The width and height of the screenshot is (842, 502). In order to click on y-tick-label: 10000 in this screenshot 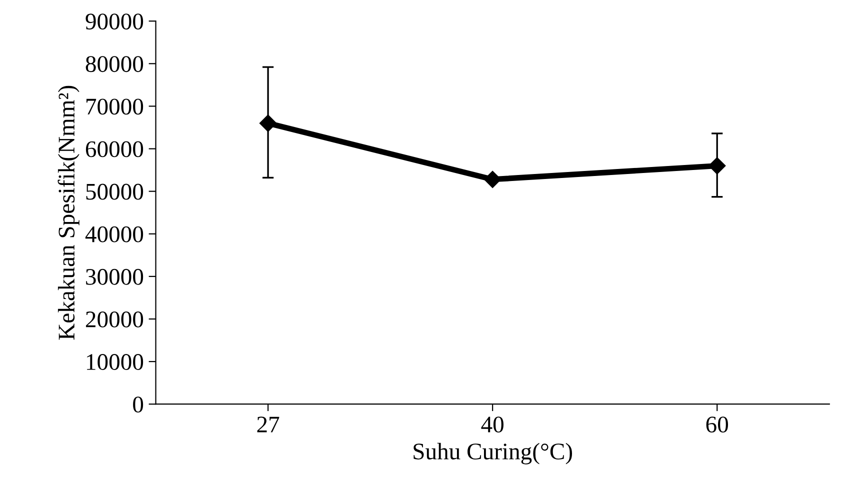, I will do `click(115, 362)`.